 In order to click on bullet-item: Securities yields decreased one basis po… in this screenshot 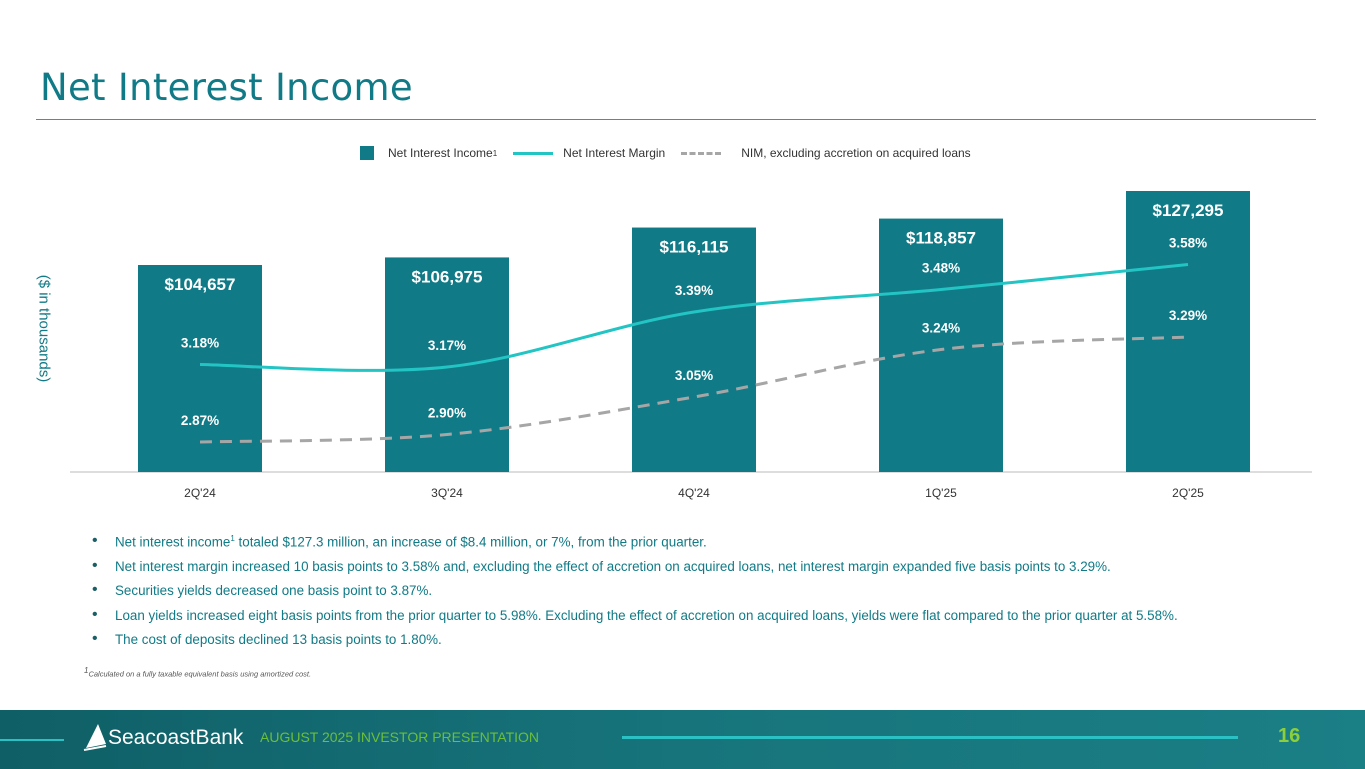, I will do `click(635, 594)`.